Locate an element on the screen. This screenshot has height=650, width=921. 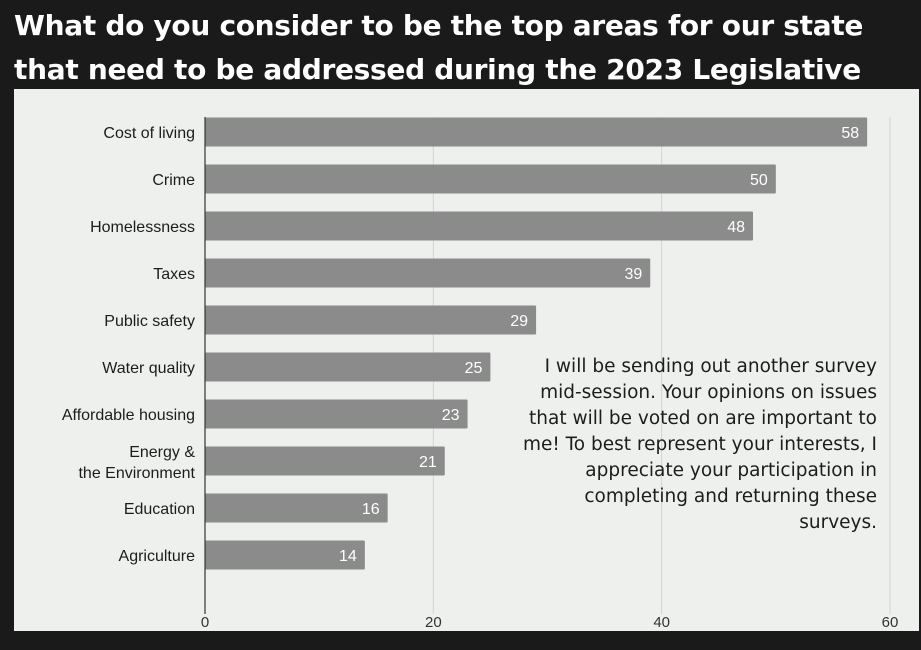
category-label: Affordable housing is located at coordinates (128, 415).